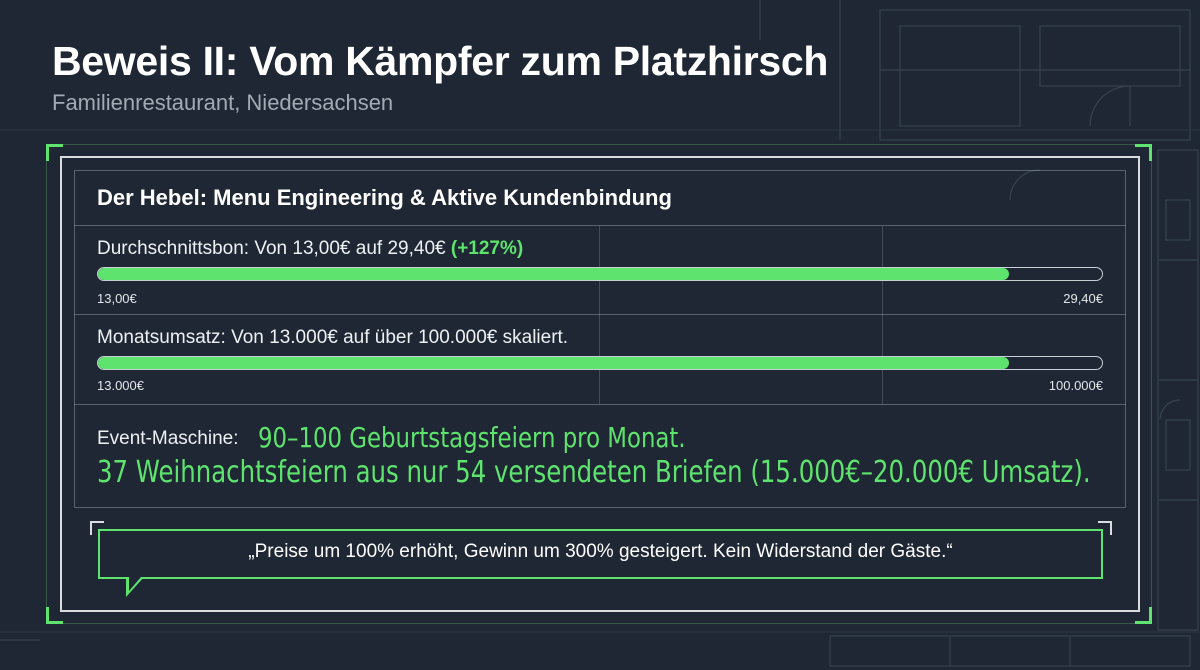 The image size is (1200, 670). Describe the element at coordinates (553, 363) in the screenshot. I see `progress-fill-monthly-revenue` at that location.